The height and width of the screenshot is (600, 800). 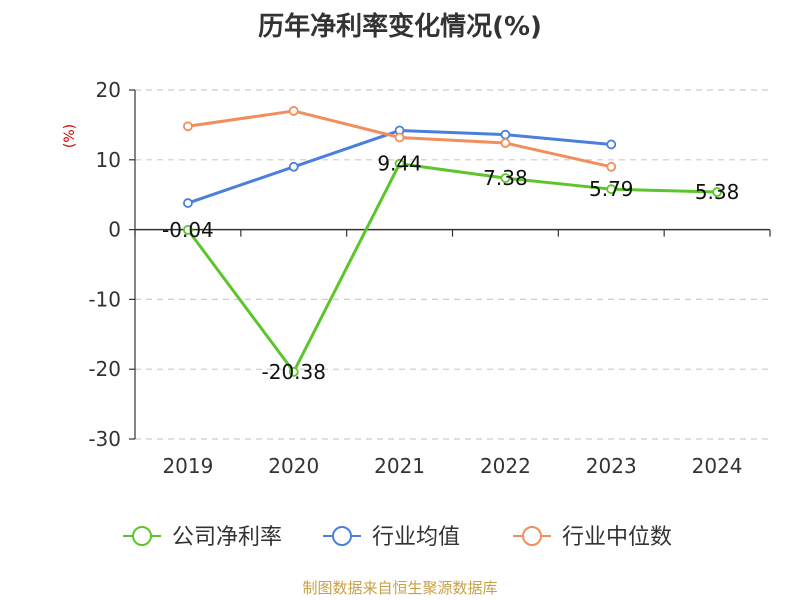 What do you see at coordinates (108, 160) in the screenshot?
I see `y-tick-label: 10` at bounding box center [108, 160].